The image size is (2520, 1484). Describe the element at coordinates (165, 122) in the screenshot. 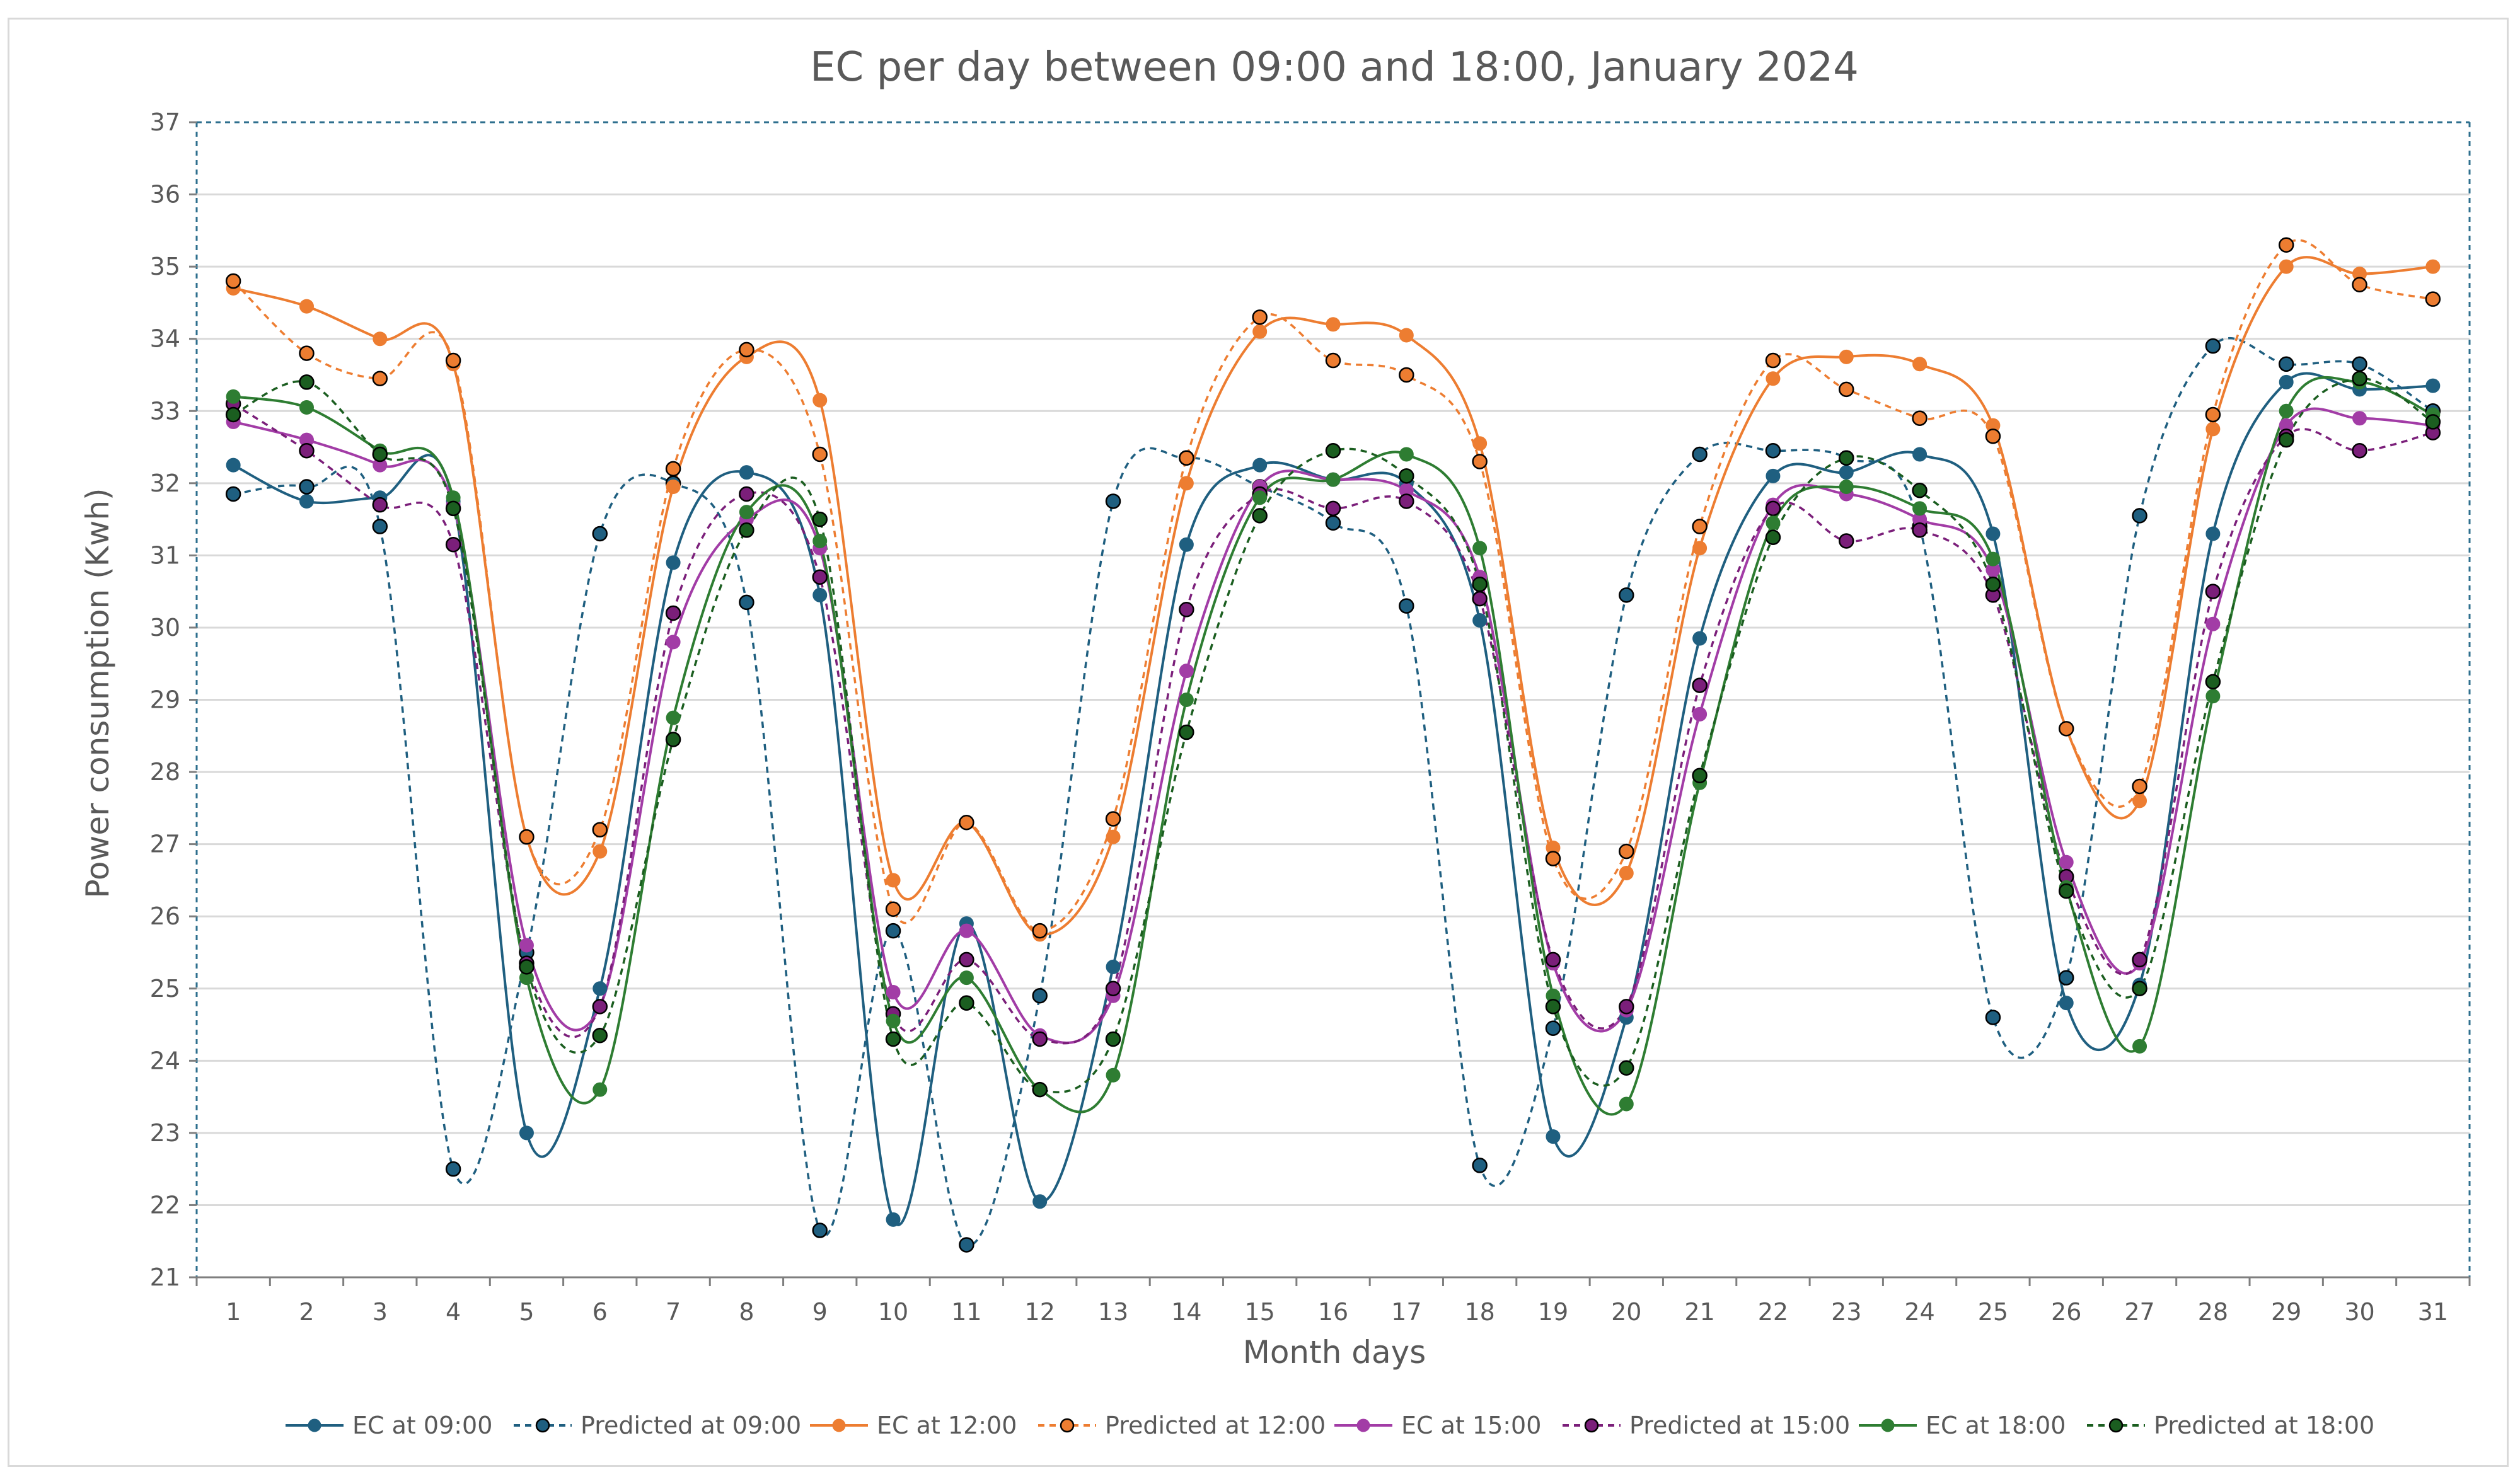

I see `y-tick-label: 37` at that location.